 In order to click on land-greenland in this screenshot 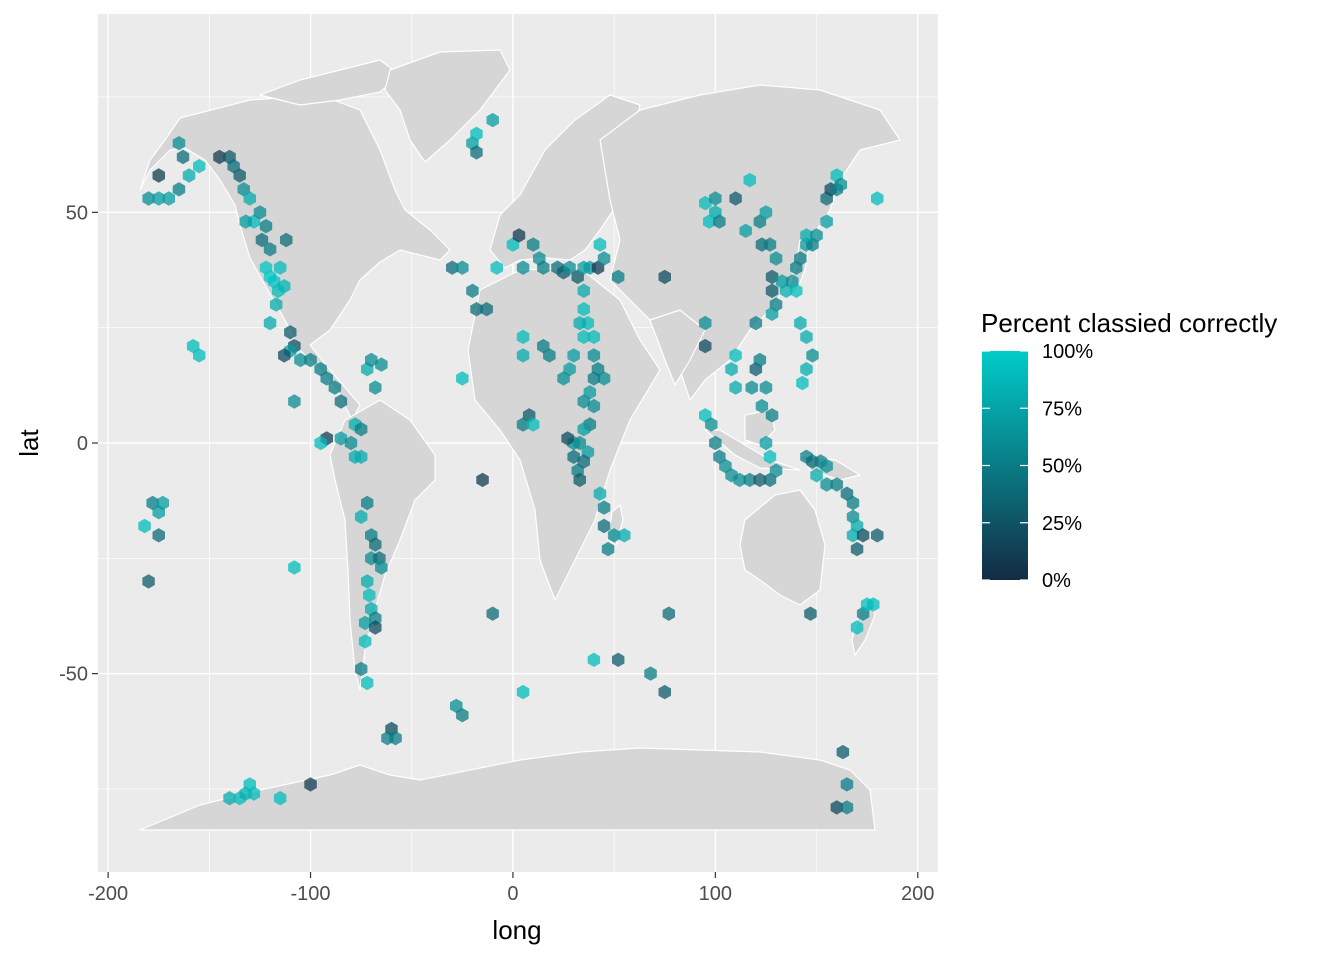, I will do `click(447, 106)`.